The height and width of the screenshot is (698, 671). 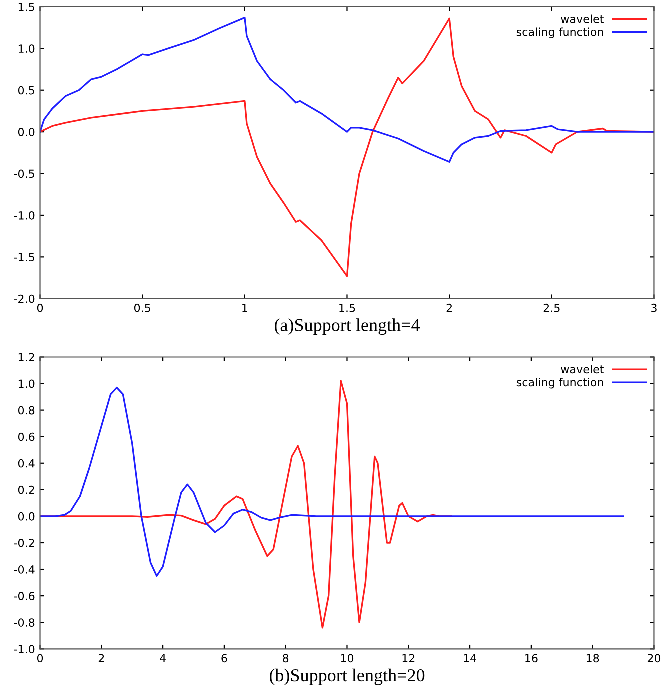 I want to click on y-tick-label: -0.6, so click(x=24, y=596).